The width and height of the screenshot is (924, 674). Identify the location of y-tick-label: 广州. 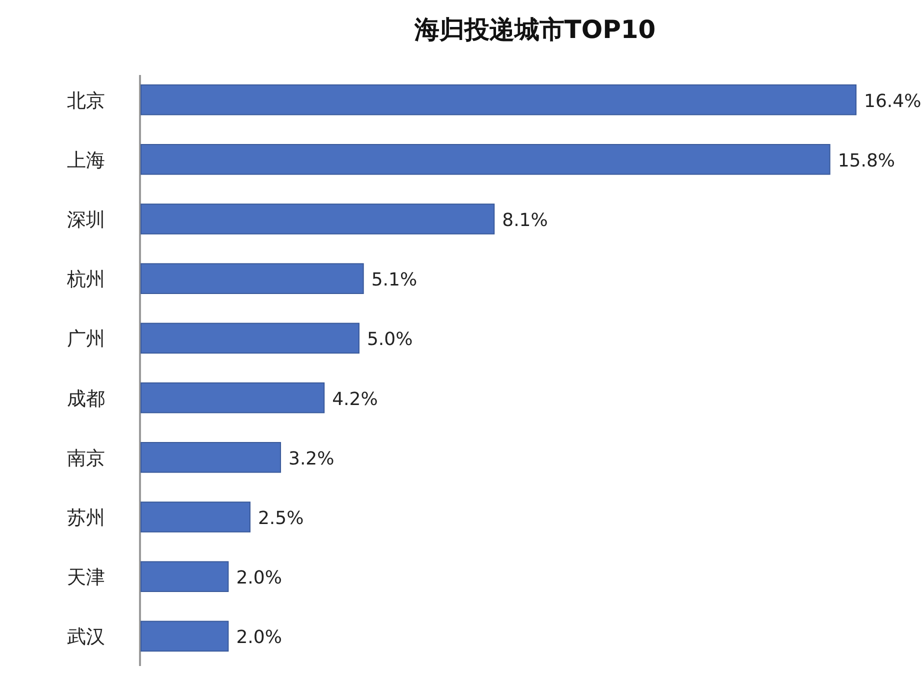
(86, 339).